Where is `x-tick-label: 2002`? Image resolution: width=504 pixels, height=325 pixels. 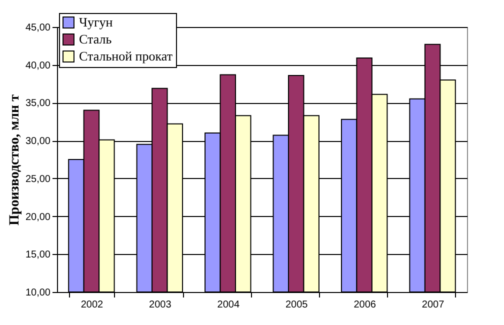 x-tick-label: 2002 is located at coordinates (92, 305).